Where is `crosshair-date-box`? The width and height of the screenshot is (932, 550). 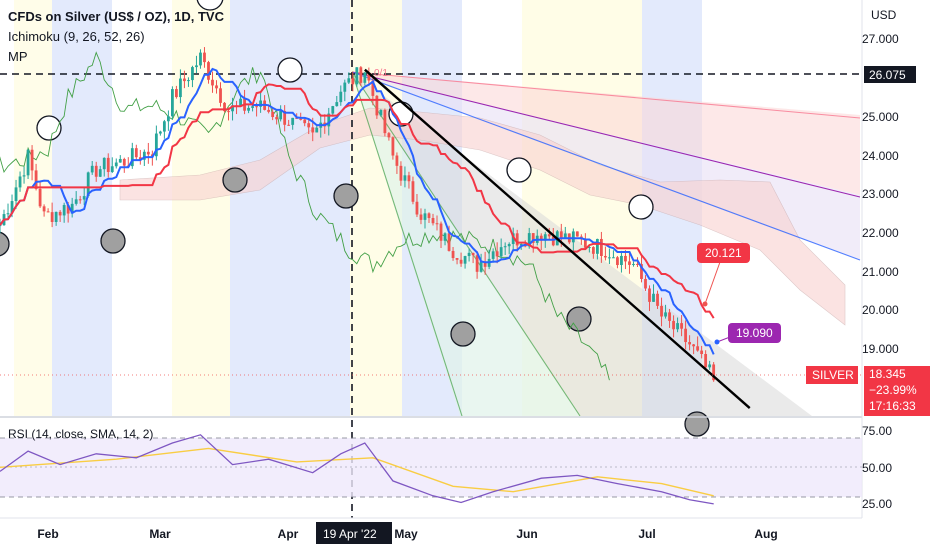 crosshair-date-box is located at coordinates (354, 533).